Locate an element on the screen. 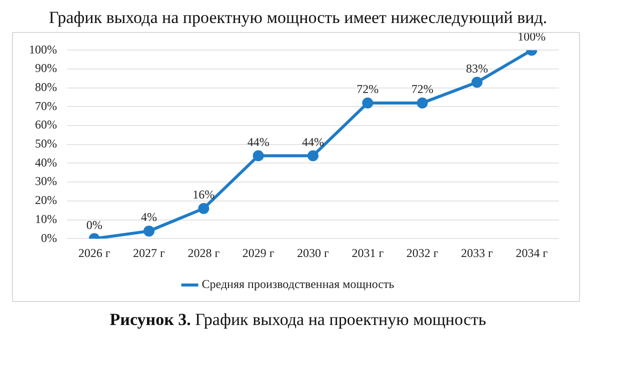 Image resolution: width=624 pixels, height=374 pixels. x-tick-label: 2029 г is located at coordinates (258, 253).